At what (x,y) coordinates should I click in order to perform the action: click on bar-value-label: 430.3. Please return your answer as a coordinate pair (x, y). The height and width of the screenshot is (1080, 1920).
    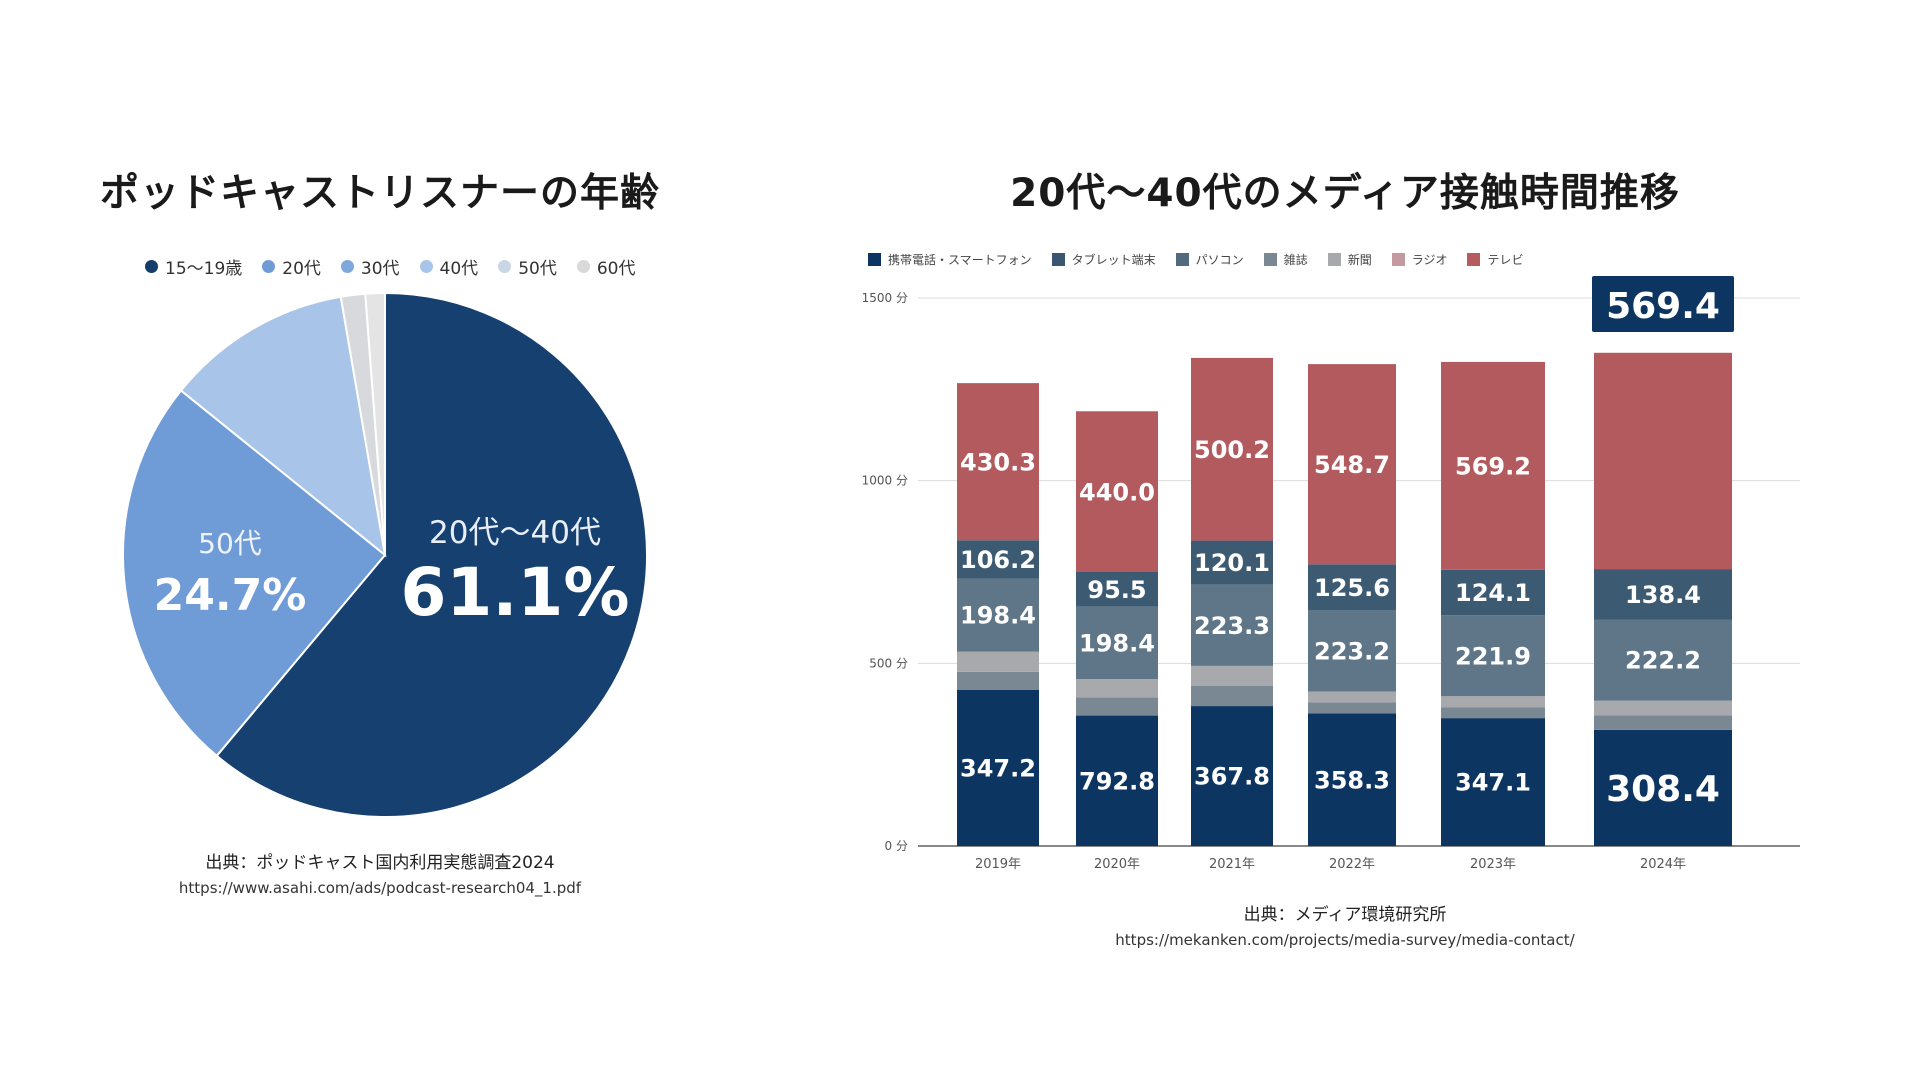
    Looking at the image, I should click on (998, 462).